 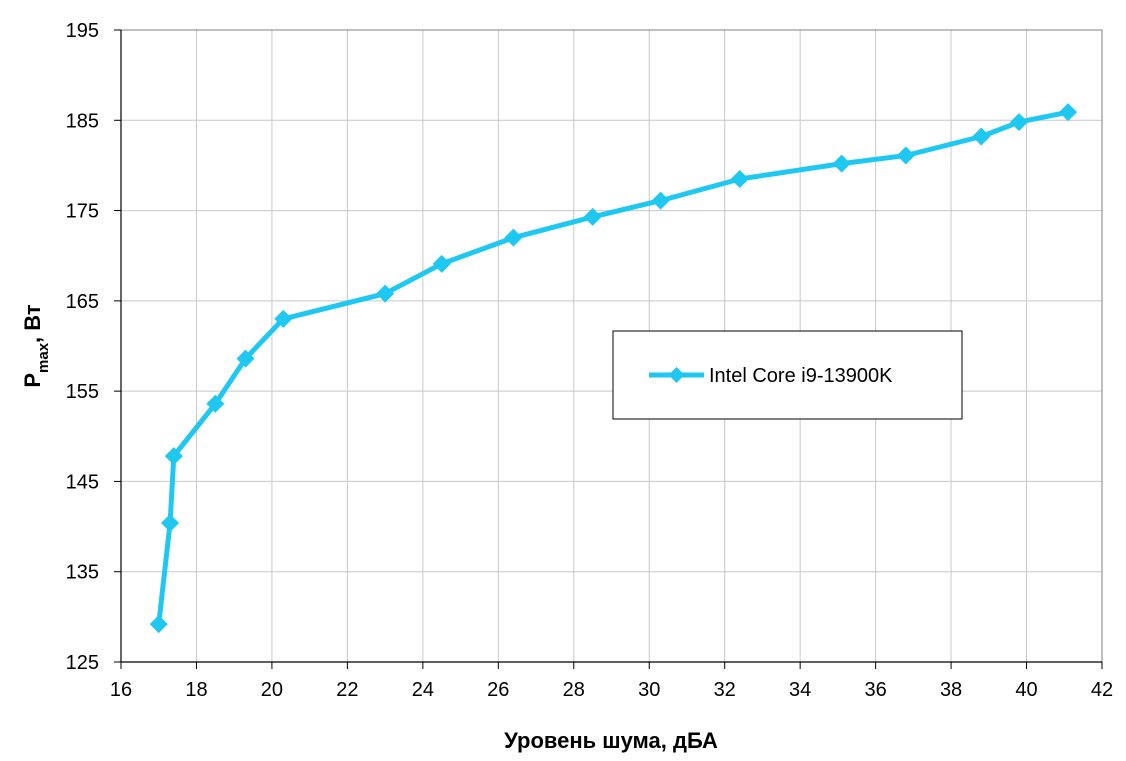 I want to click on y-axis-title-main: P, so click(x=32, y=380).